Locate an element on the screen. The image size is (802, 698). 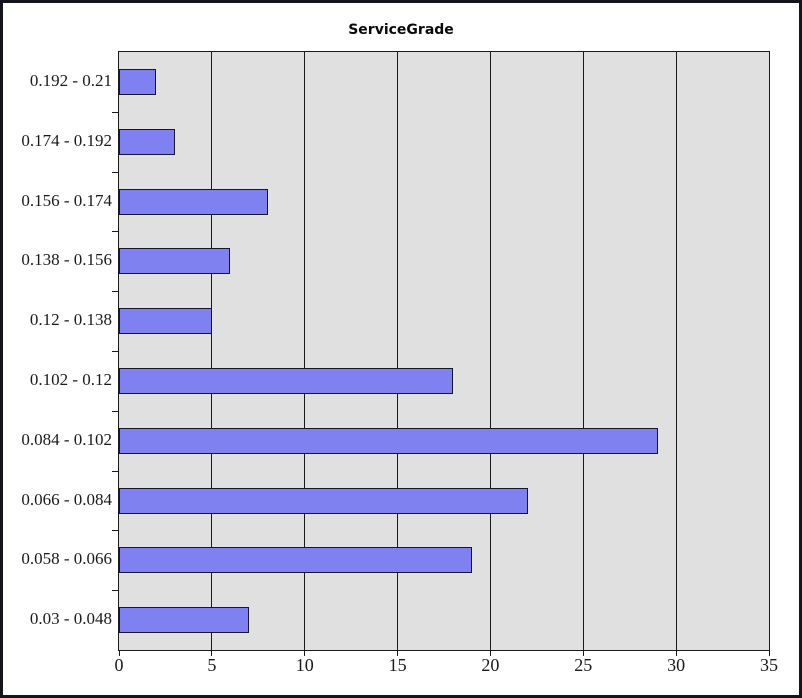
y-category-label: 0.138 - 0.156 is located at coordinates (66, 260).